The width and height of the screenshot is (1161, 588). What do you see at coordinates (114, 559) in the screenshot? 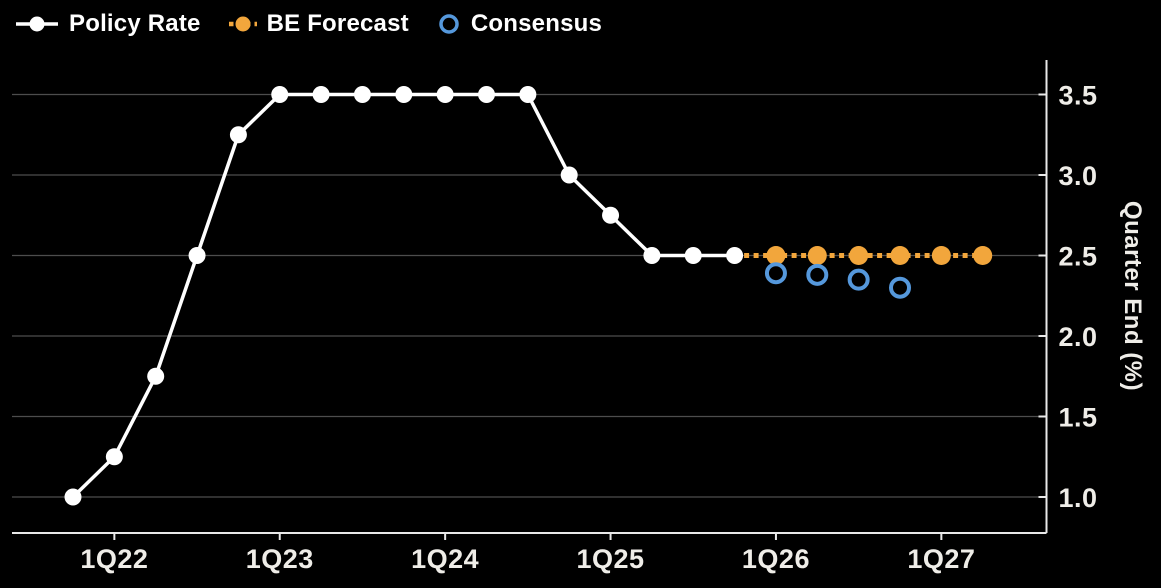
I see `x-tick-label: 1Q22` at bounding box center [114, 559].